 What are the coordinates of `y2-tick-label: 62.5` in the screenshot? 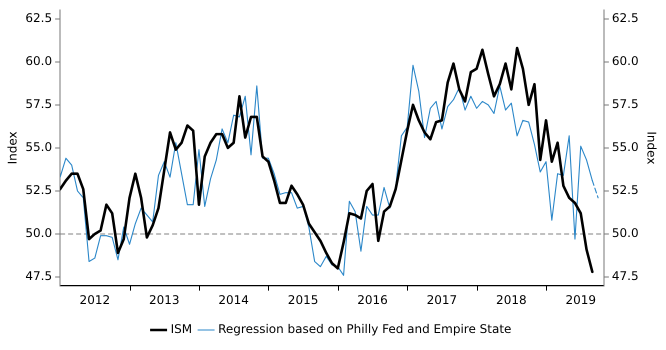 It's located at (625, 17).